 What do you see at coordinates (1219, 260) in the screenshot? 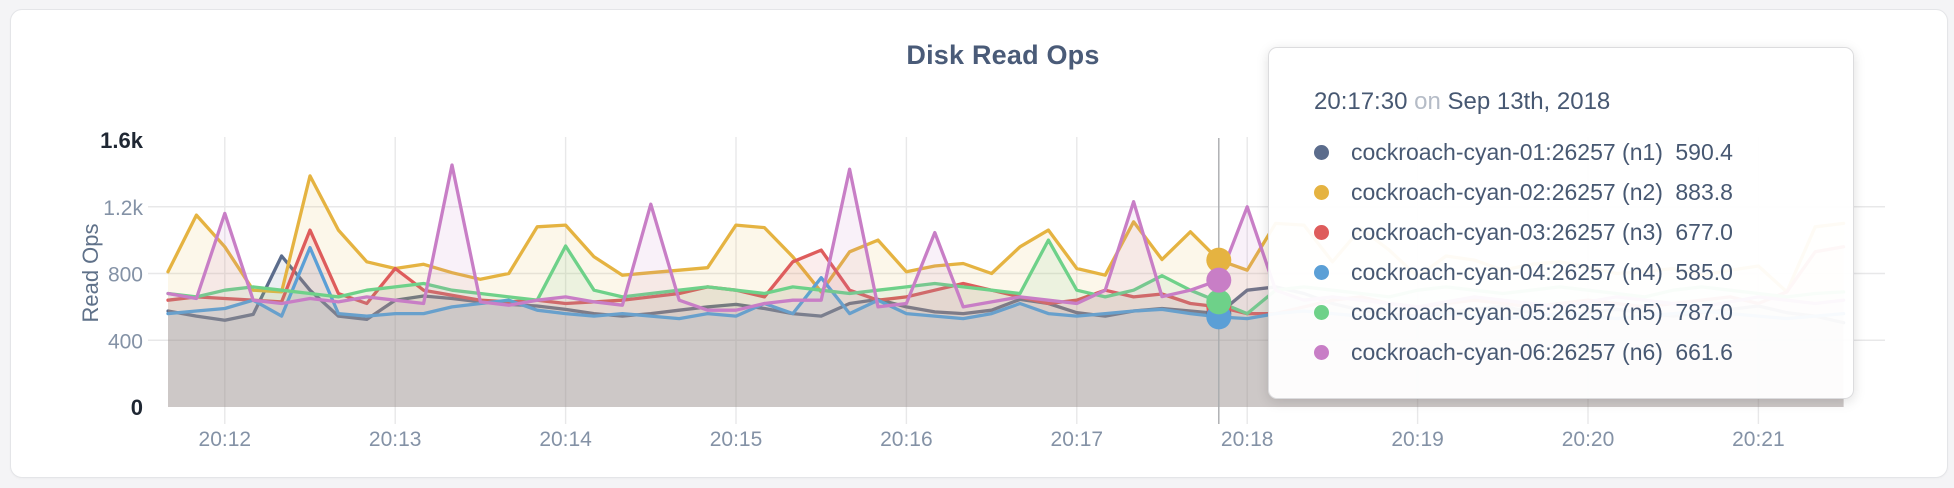
I see `hover-point-n2` at bounding box center [1219, 260].